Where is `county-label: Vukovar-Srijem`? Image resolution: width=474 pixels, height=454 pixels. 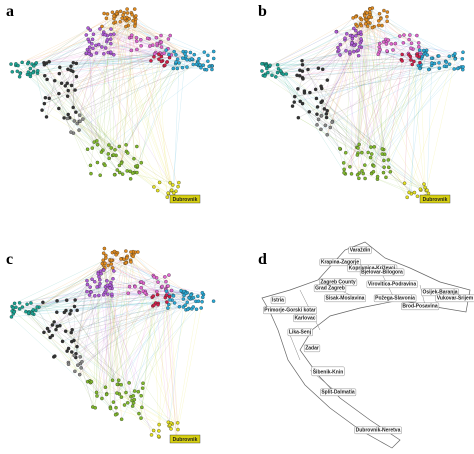
county-label: Vukovar-Srijem is located at coordinates (455, 298).